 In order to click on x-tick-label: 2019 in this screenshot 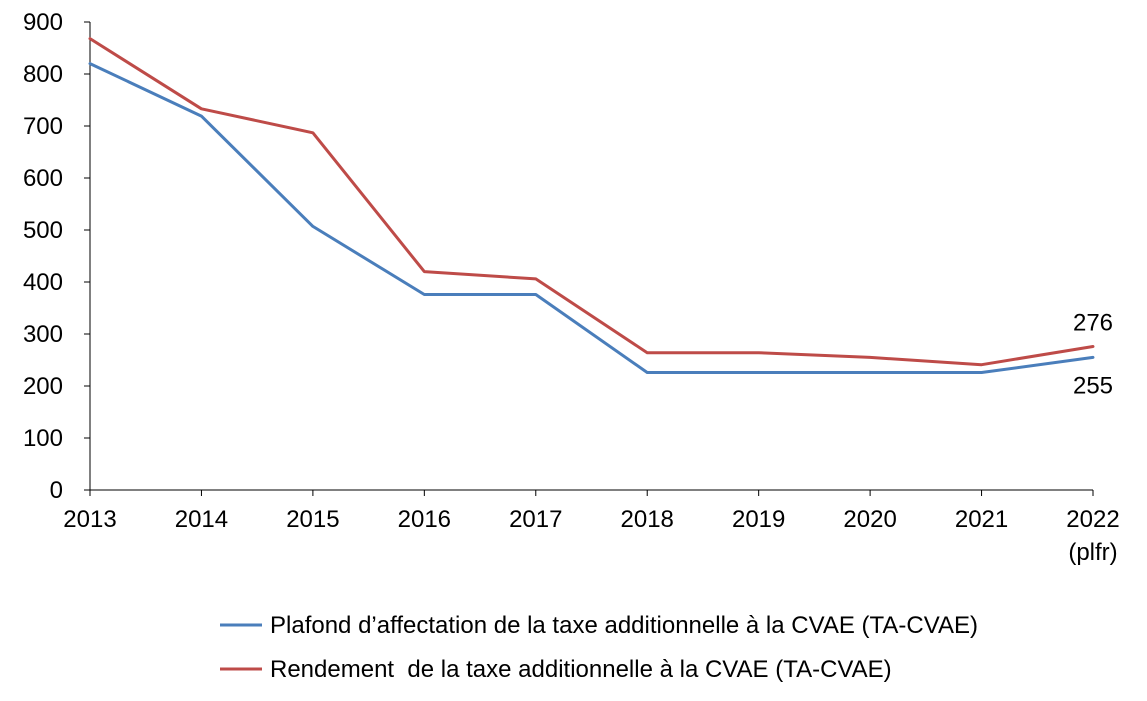, I will do `click(758, 519)`.